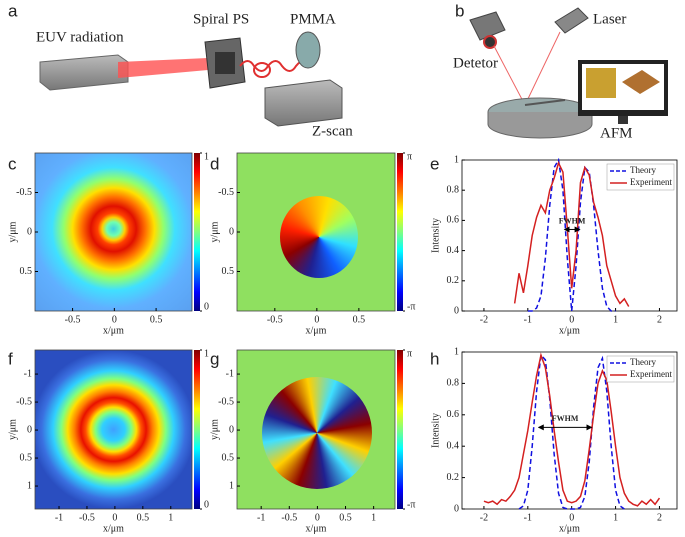 The image size is (685, 537). I want to click on detector, so click(487, 26).